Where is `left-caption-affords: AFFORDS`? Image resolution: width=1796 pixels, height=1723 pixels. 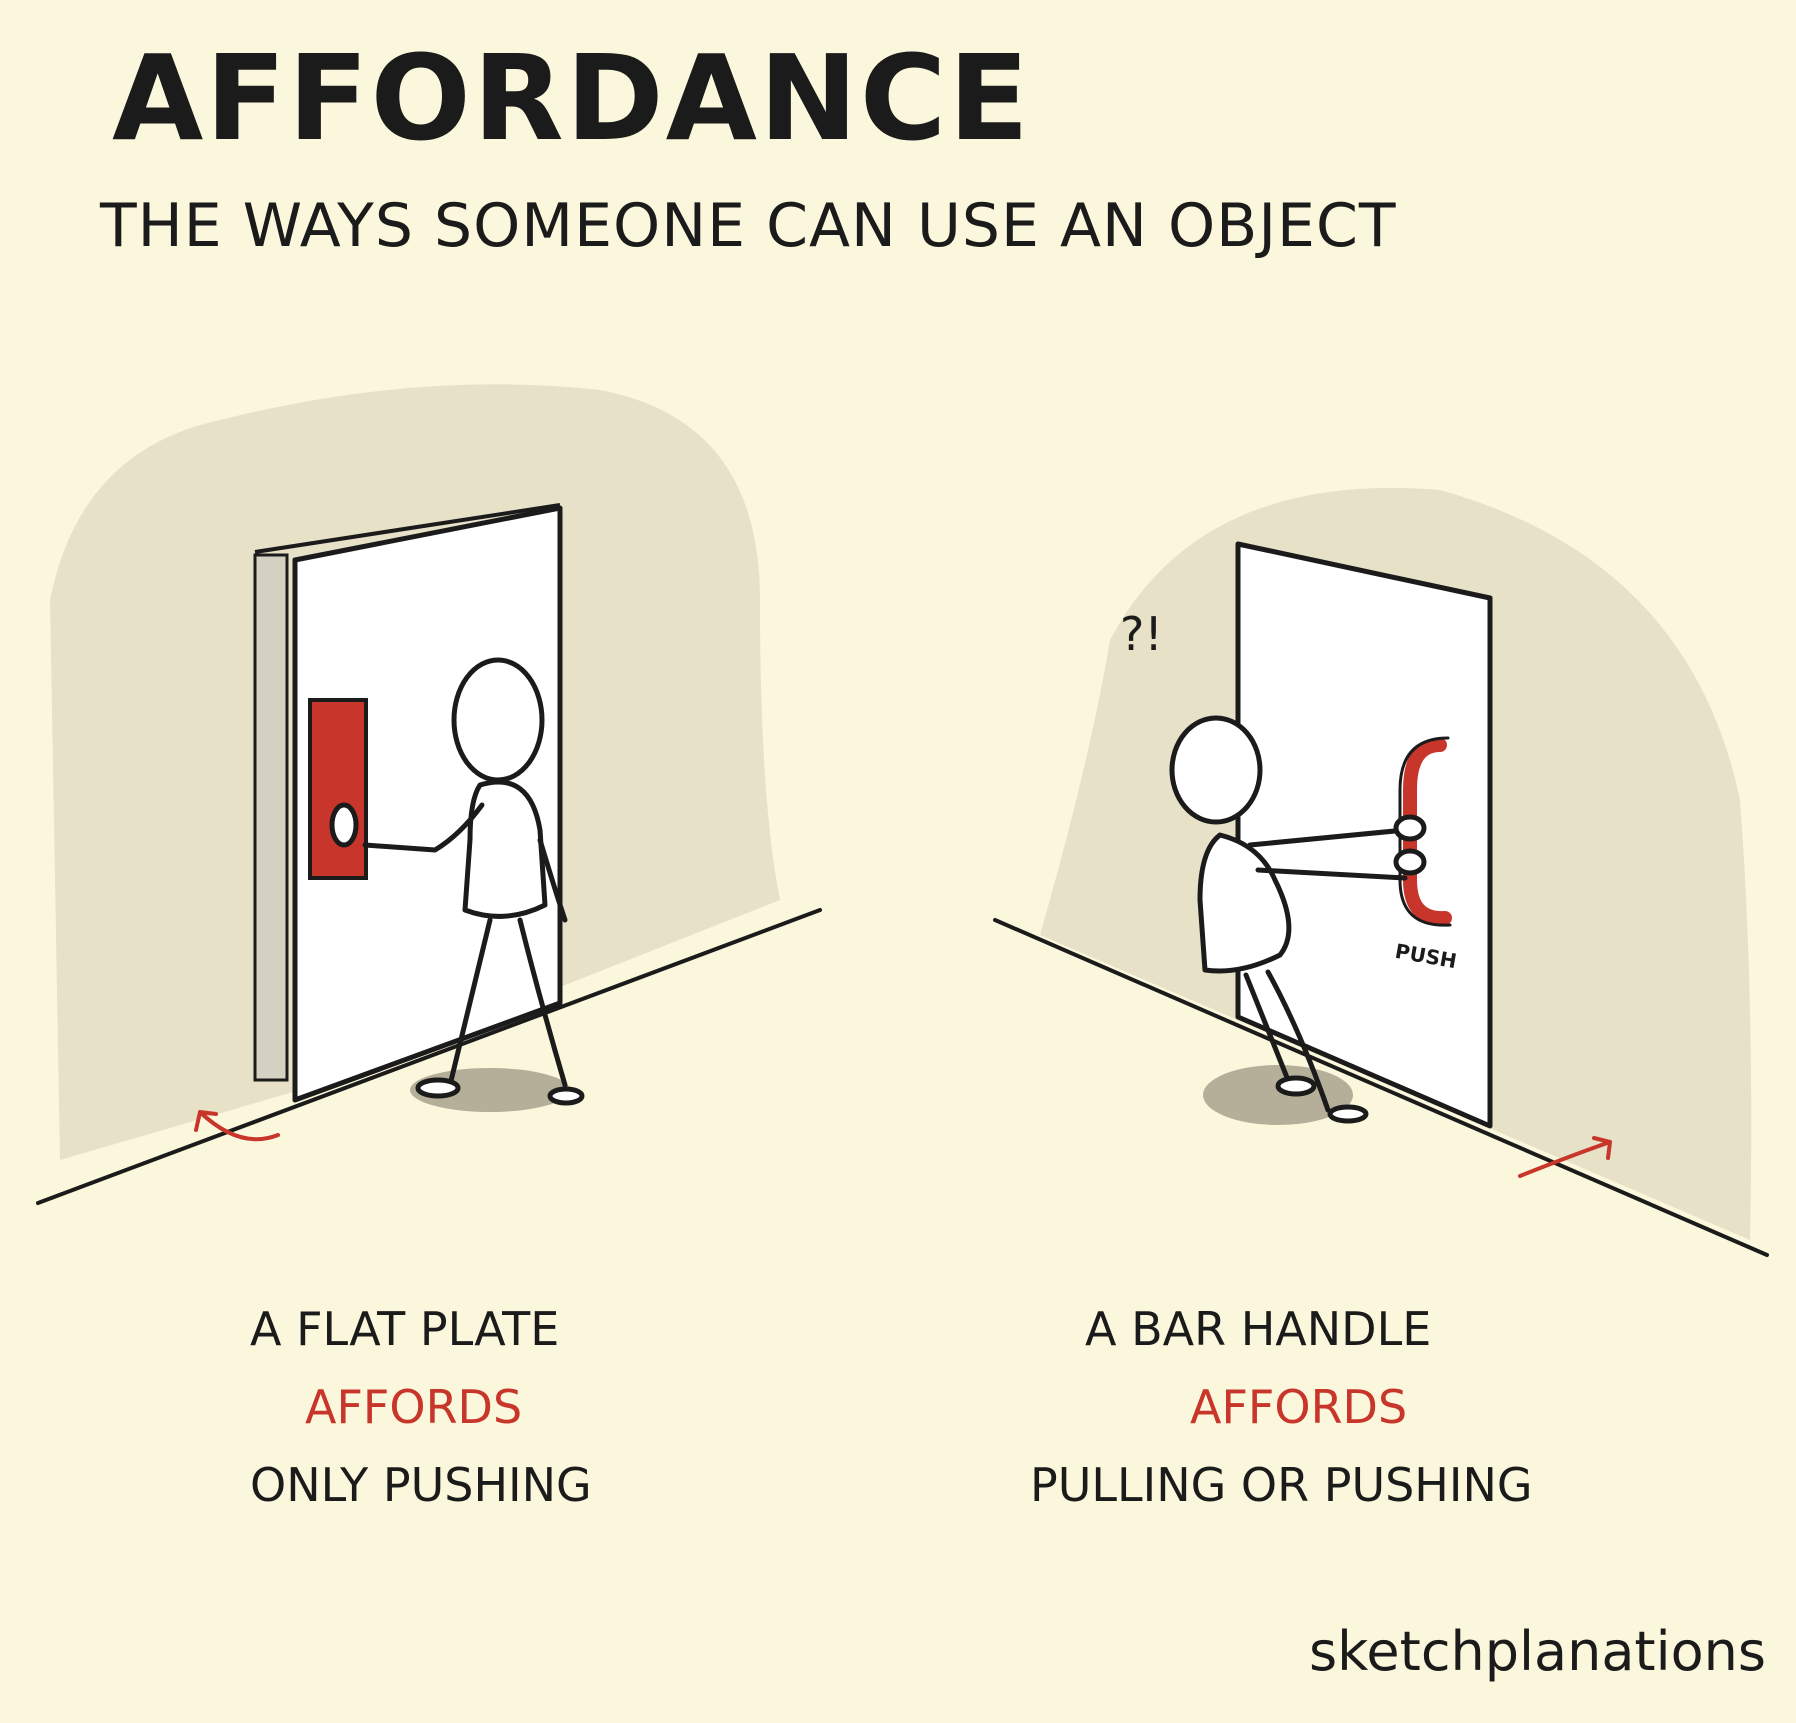
left-caption-affords: AFFORDS is located at coordinates (414, 1407).